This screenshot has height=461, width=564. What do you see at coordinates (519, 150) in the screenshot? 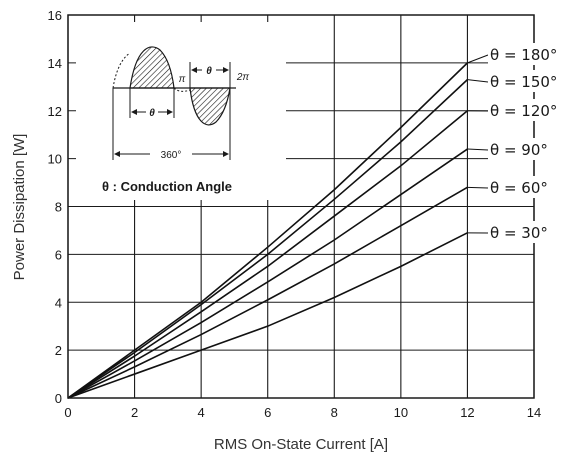
I see `series-label: θ = 90°` at bounding box center [519, 150].